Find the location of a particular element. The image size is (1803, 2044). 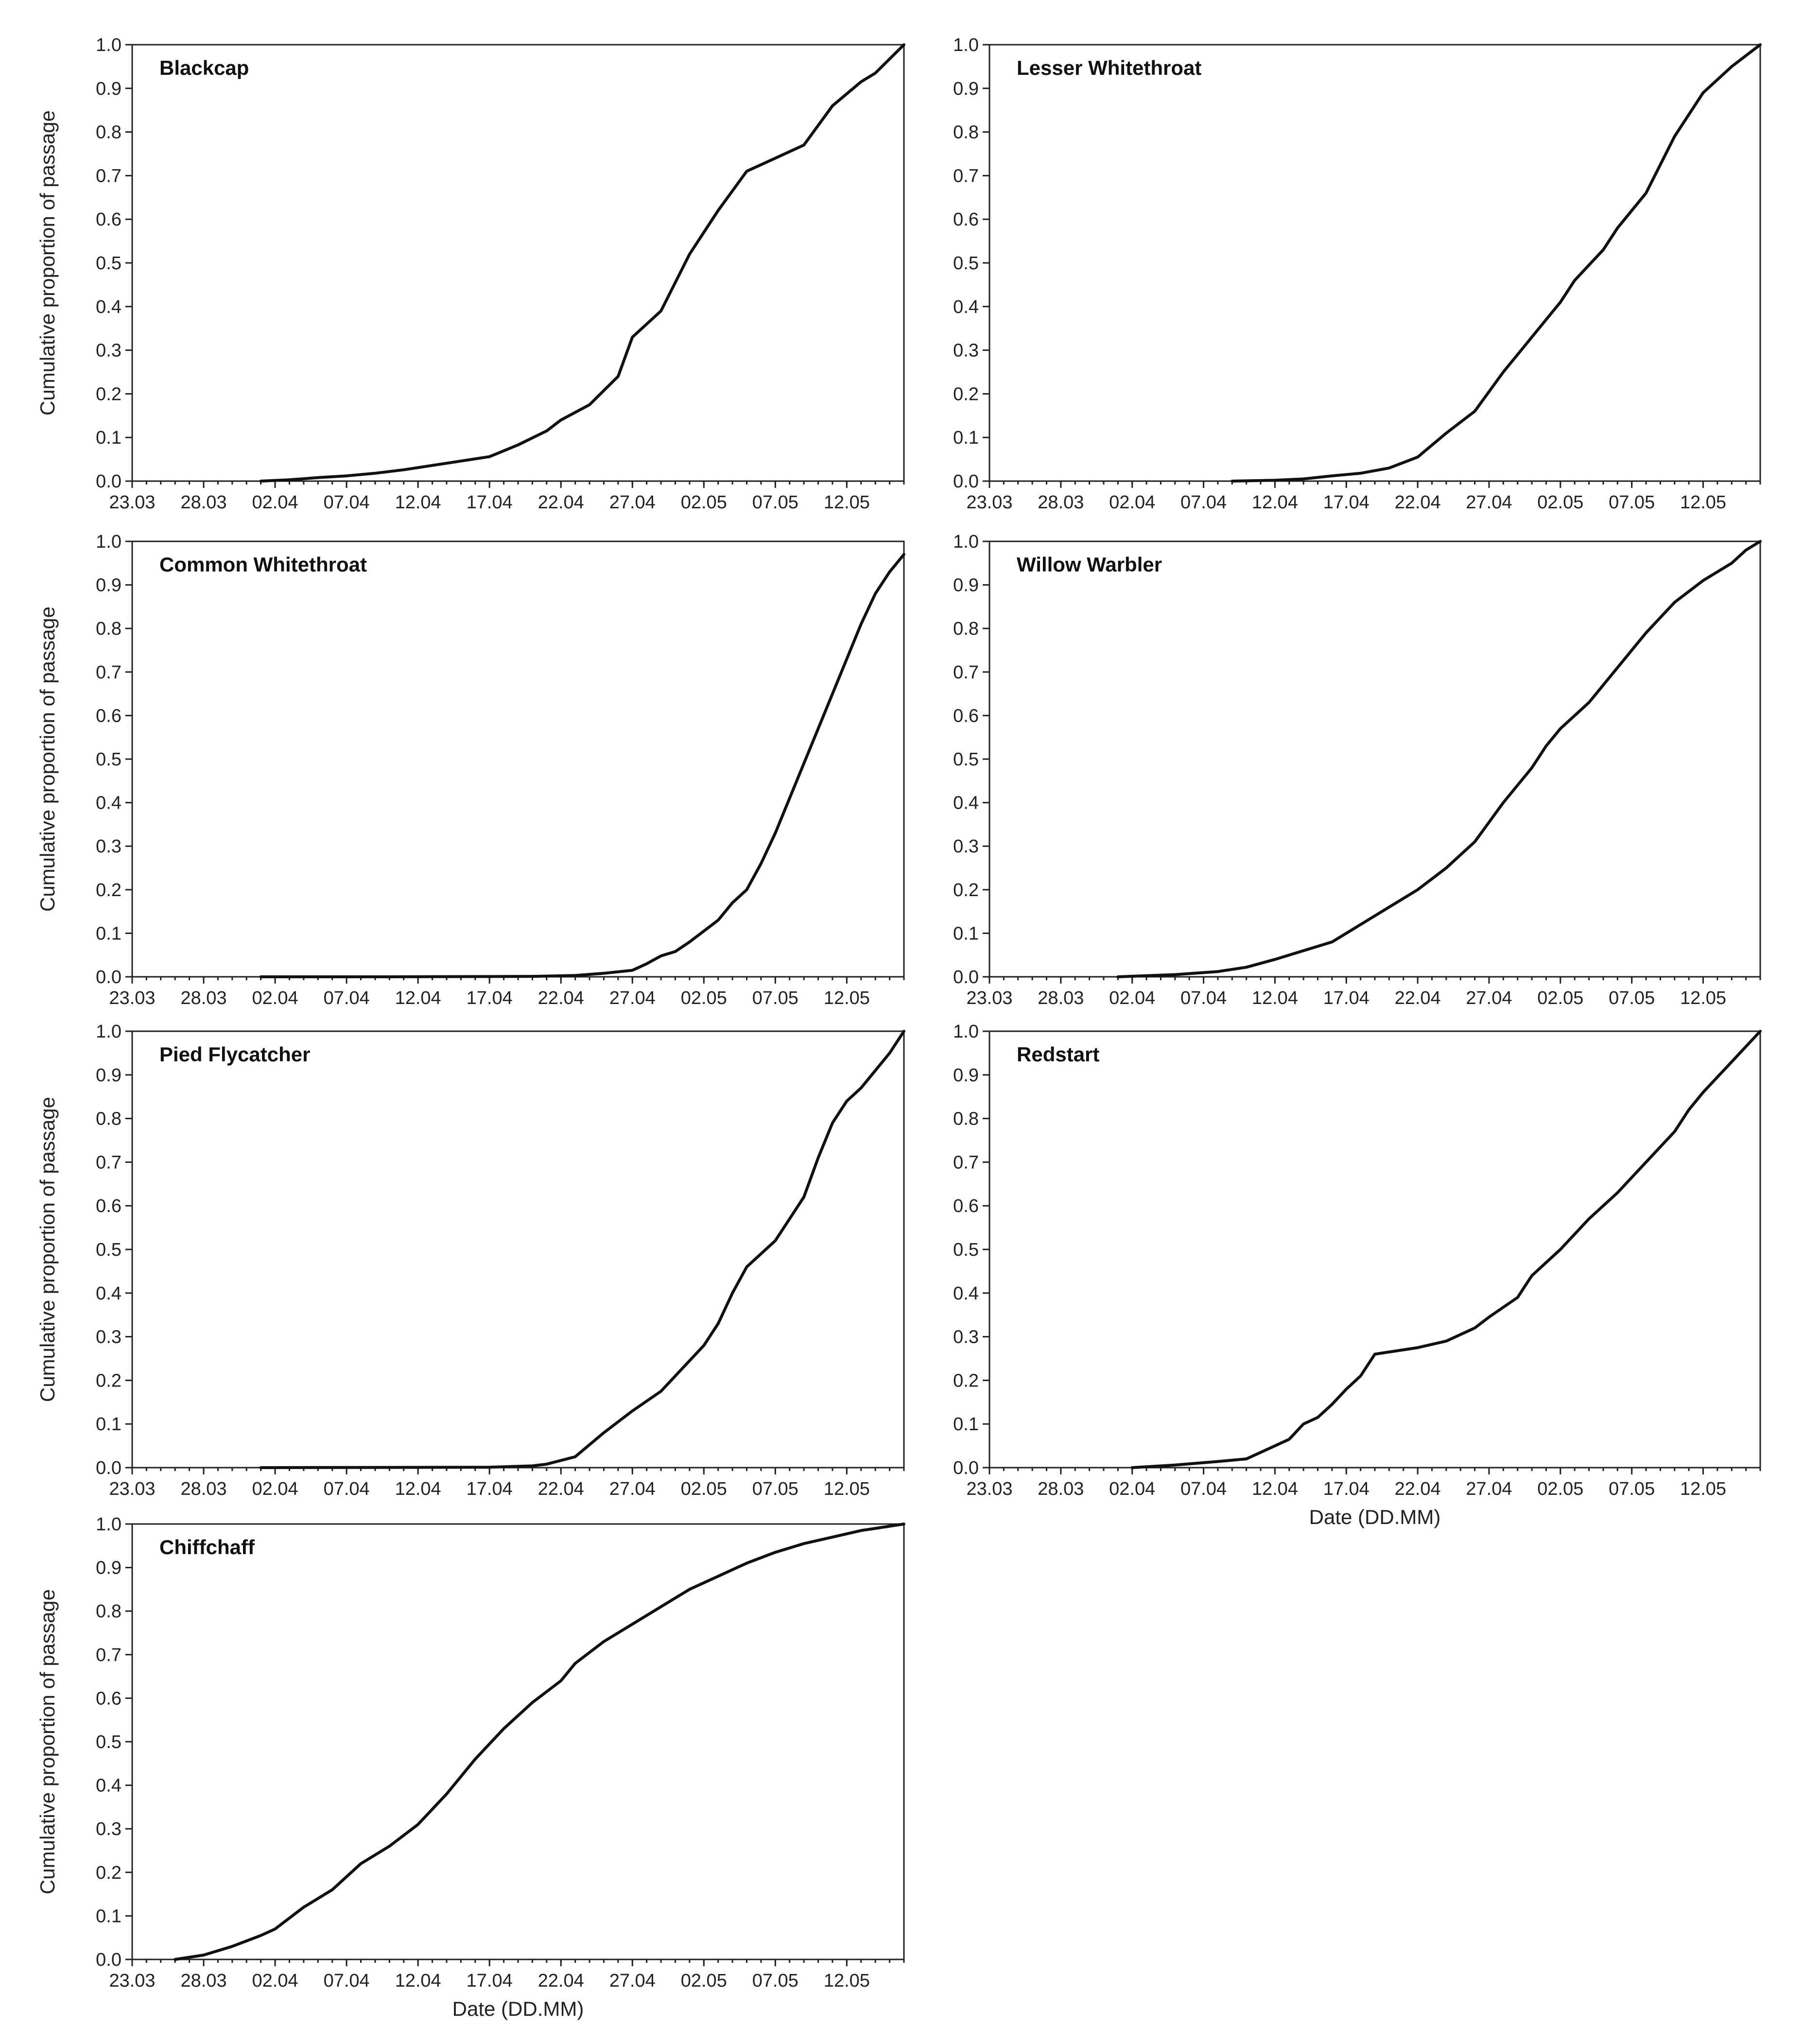

x-tick-label: 12.04 is located at coordinates (418, 503).